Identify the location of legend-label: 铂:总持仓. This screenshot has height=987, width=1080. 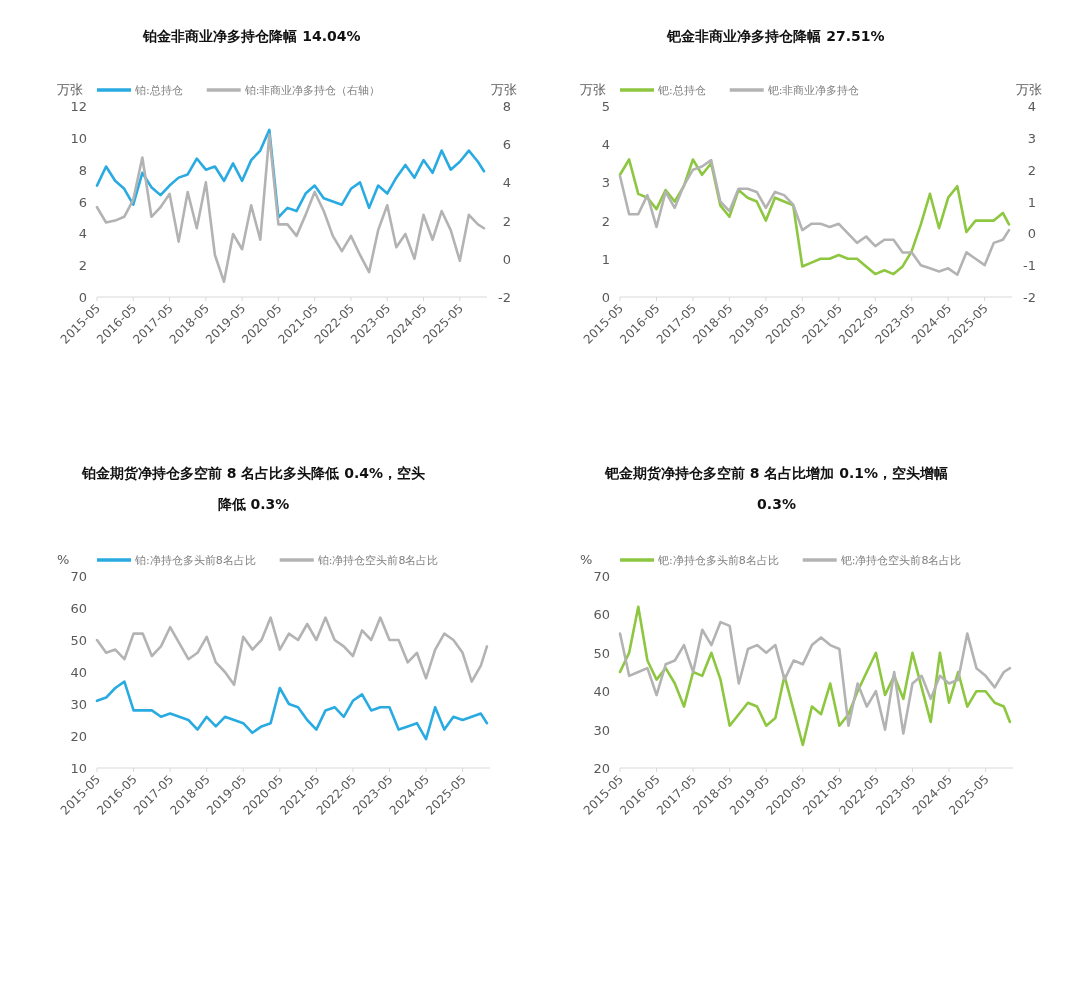
(158, 90).